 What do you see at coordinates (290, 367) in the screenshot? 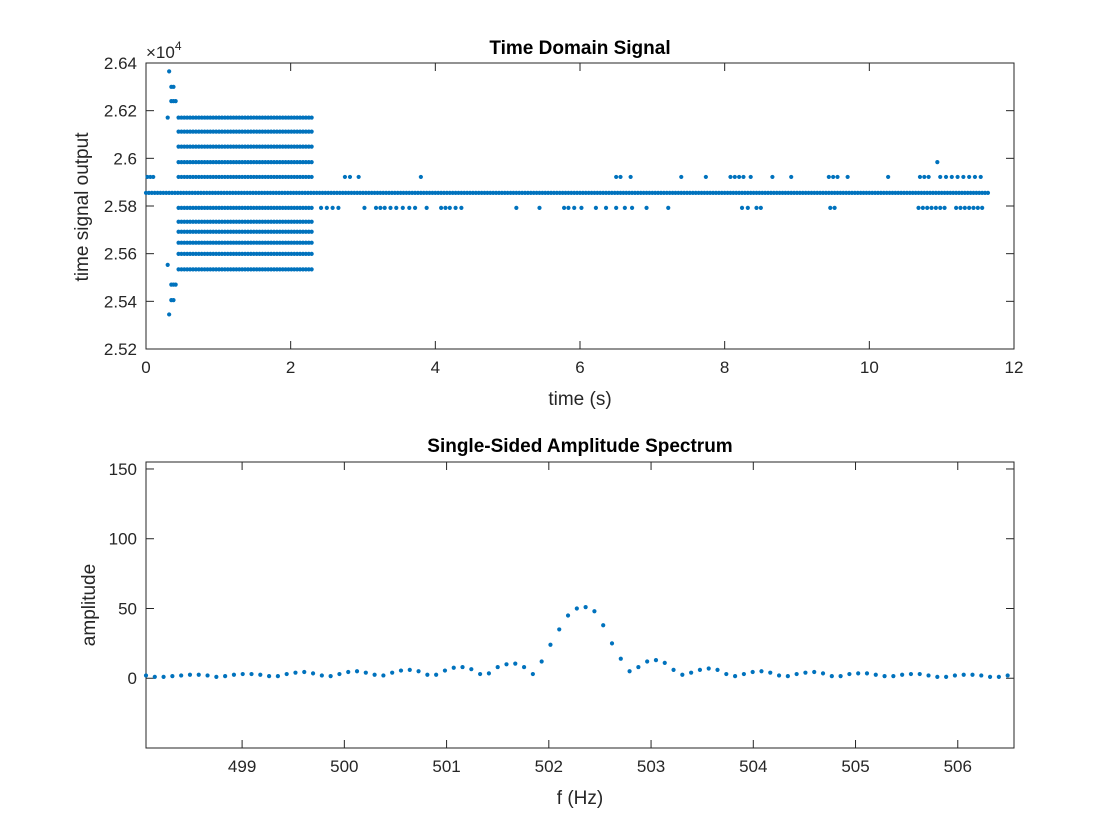
I see `x-tick-label: 2` at bounding box center [290, 367].